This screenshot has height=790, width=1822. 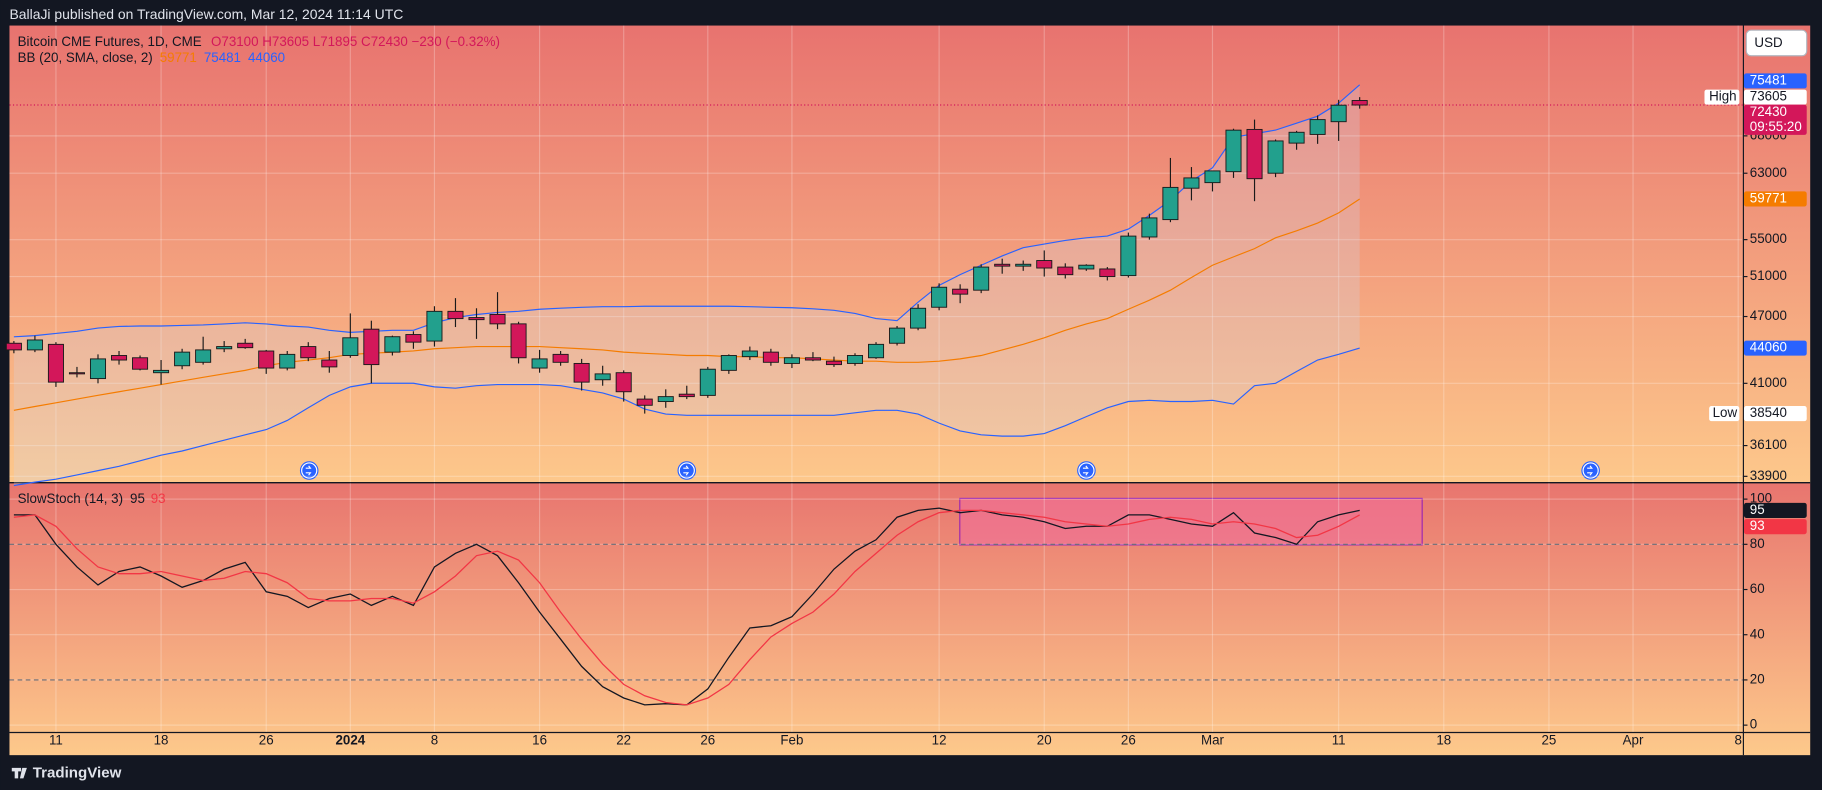 I want to click on x-tick-label: 8, so click(x=434, y=740).